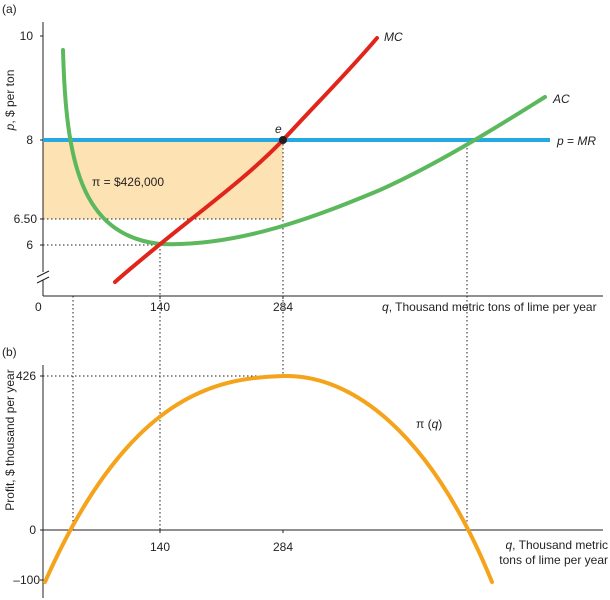 This screenshot has width=610, height=600. I want to click on ytick-10: 10, so click(27, 36).